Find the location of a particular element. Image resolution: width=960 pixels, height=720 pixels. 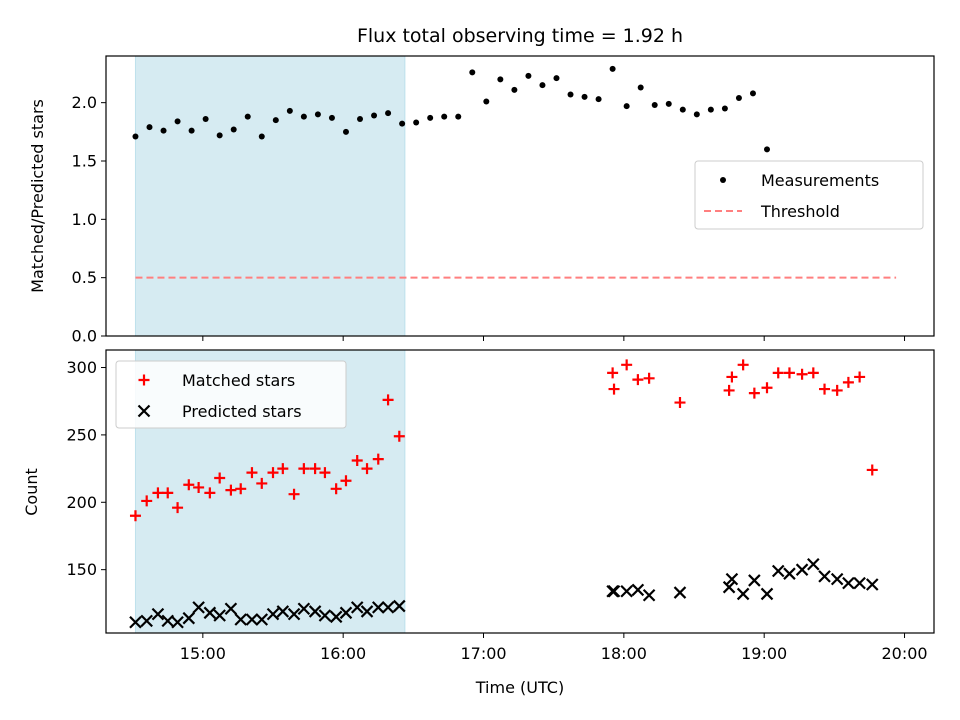

legend-entry-label: Threshold is located at coordinates (800, 211).